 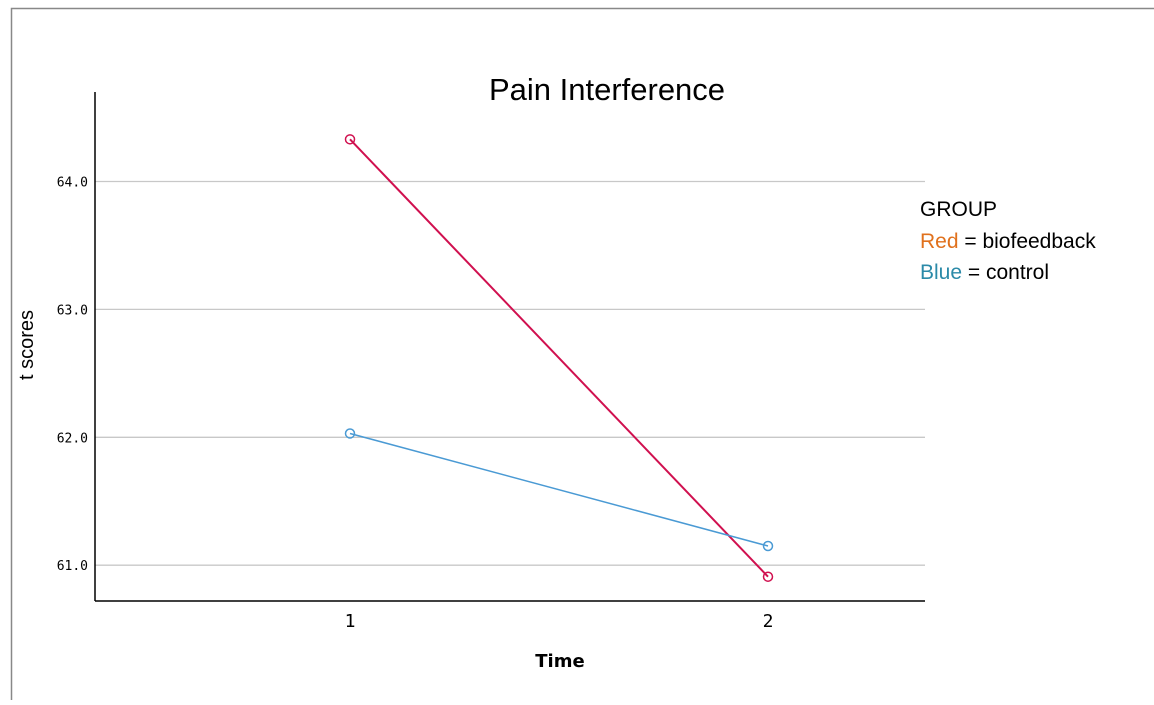 I want to click on chart-title: Pain Interference, so click(x=607, y=89).